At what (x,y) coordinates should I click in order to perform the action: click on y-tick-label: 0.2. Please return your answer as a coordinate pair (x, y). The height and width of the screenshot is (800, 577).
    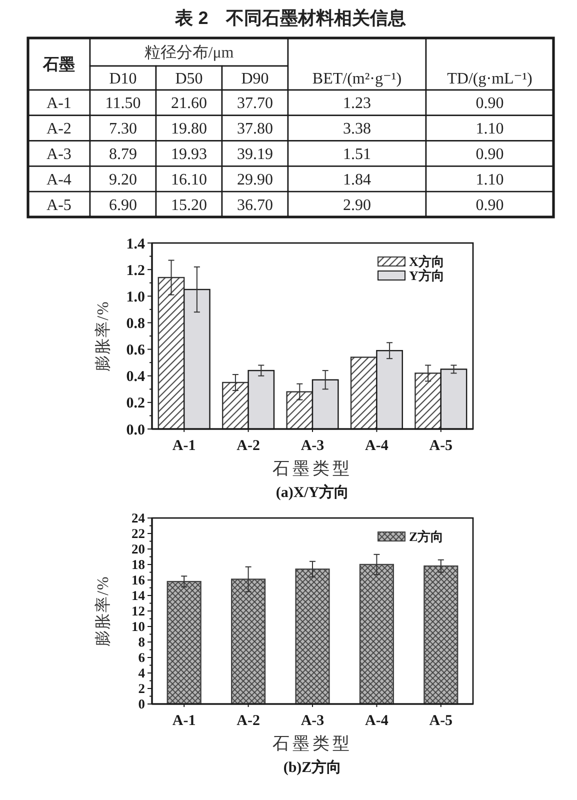
    Looking at the image, I should click on (135, 404).